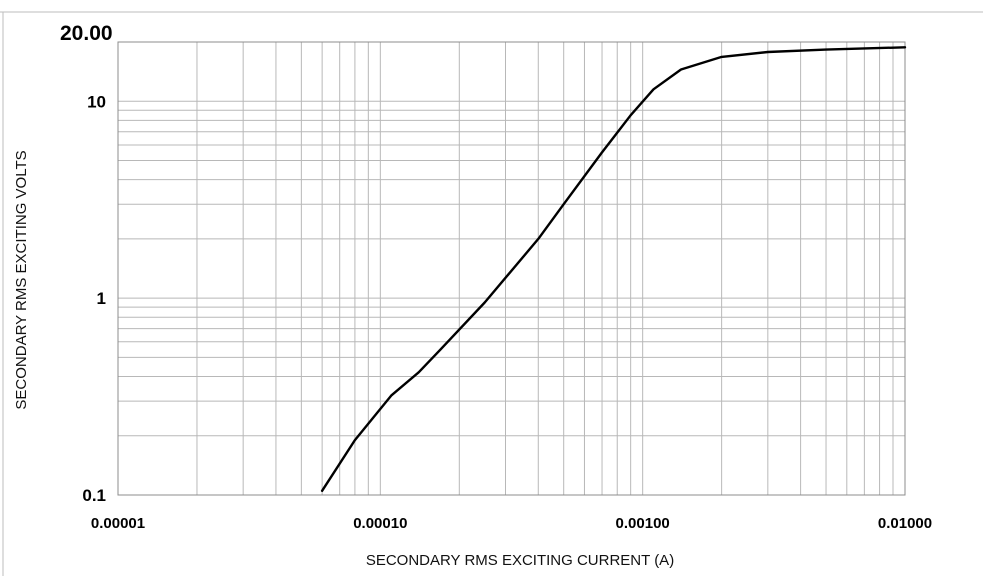  What do you see at coordinates (21, 279) in the screenshot?
I see `y-axis-title: SECONDARY RMS EXCITING VOLTS` at bounding box center [21, 279].